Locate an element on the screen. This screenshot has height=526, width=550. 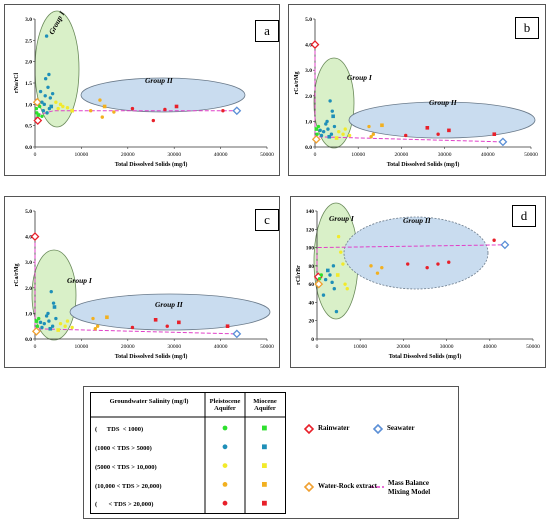
y-tick-label: 3.0 is located at coordinates (28, 263).